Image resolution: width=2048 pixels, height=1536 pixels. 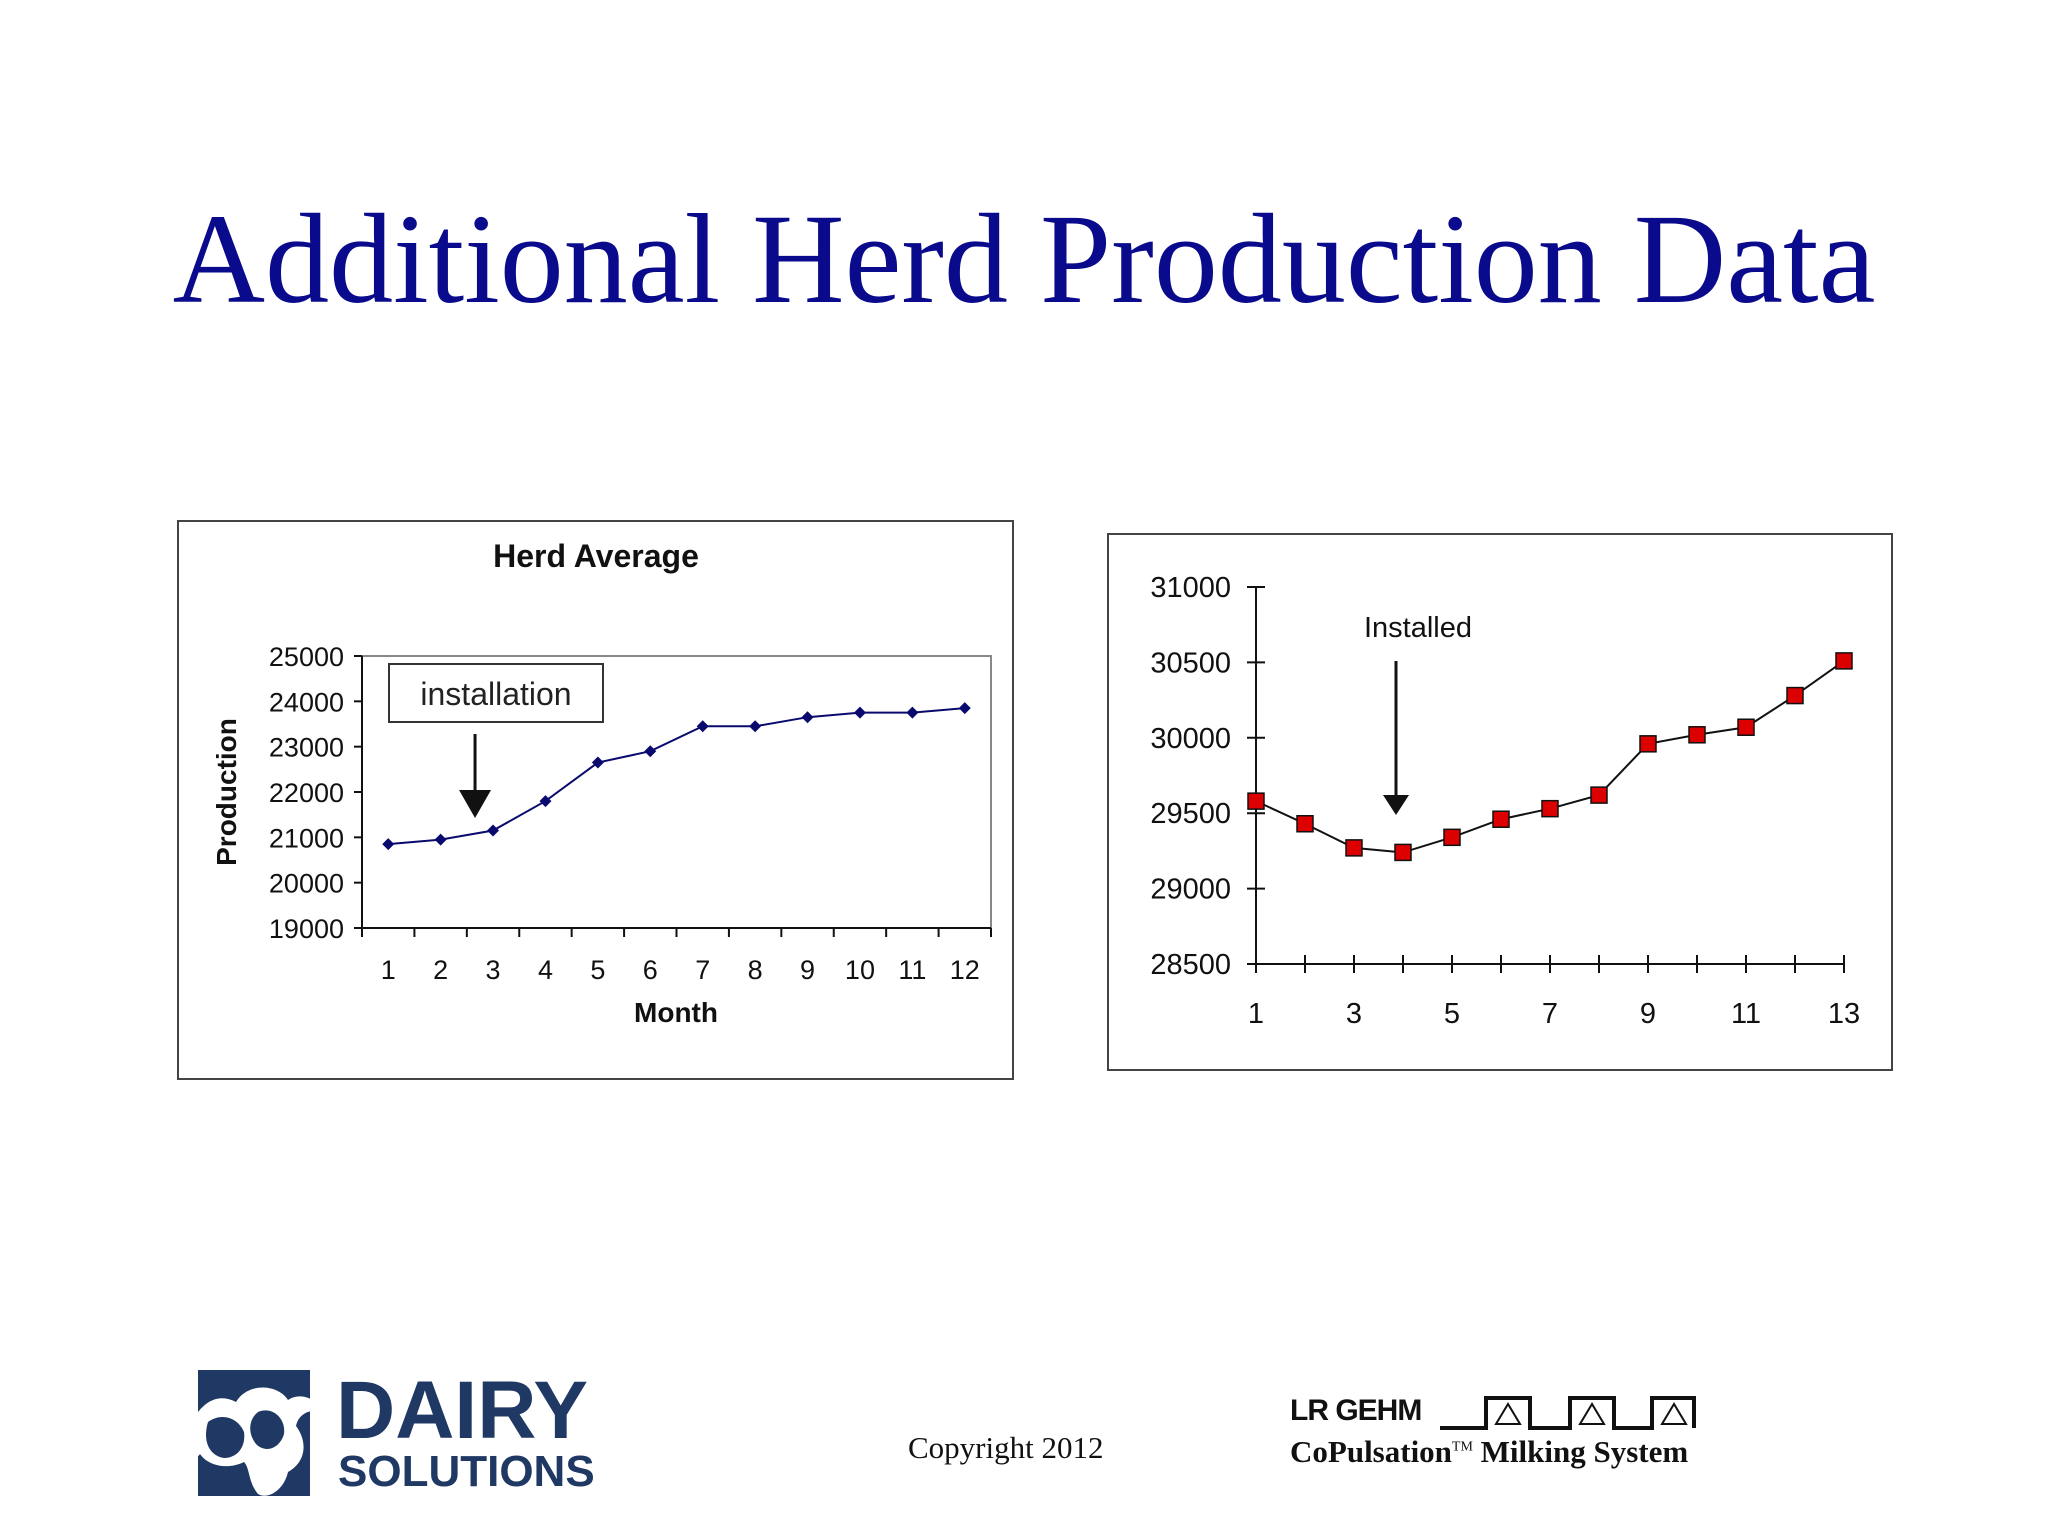 I want to click on annotation-label: installation, so click(x=495, y=694).